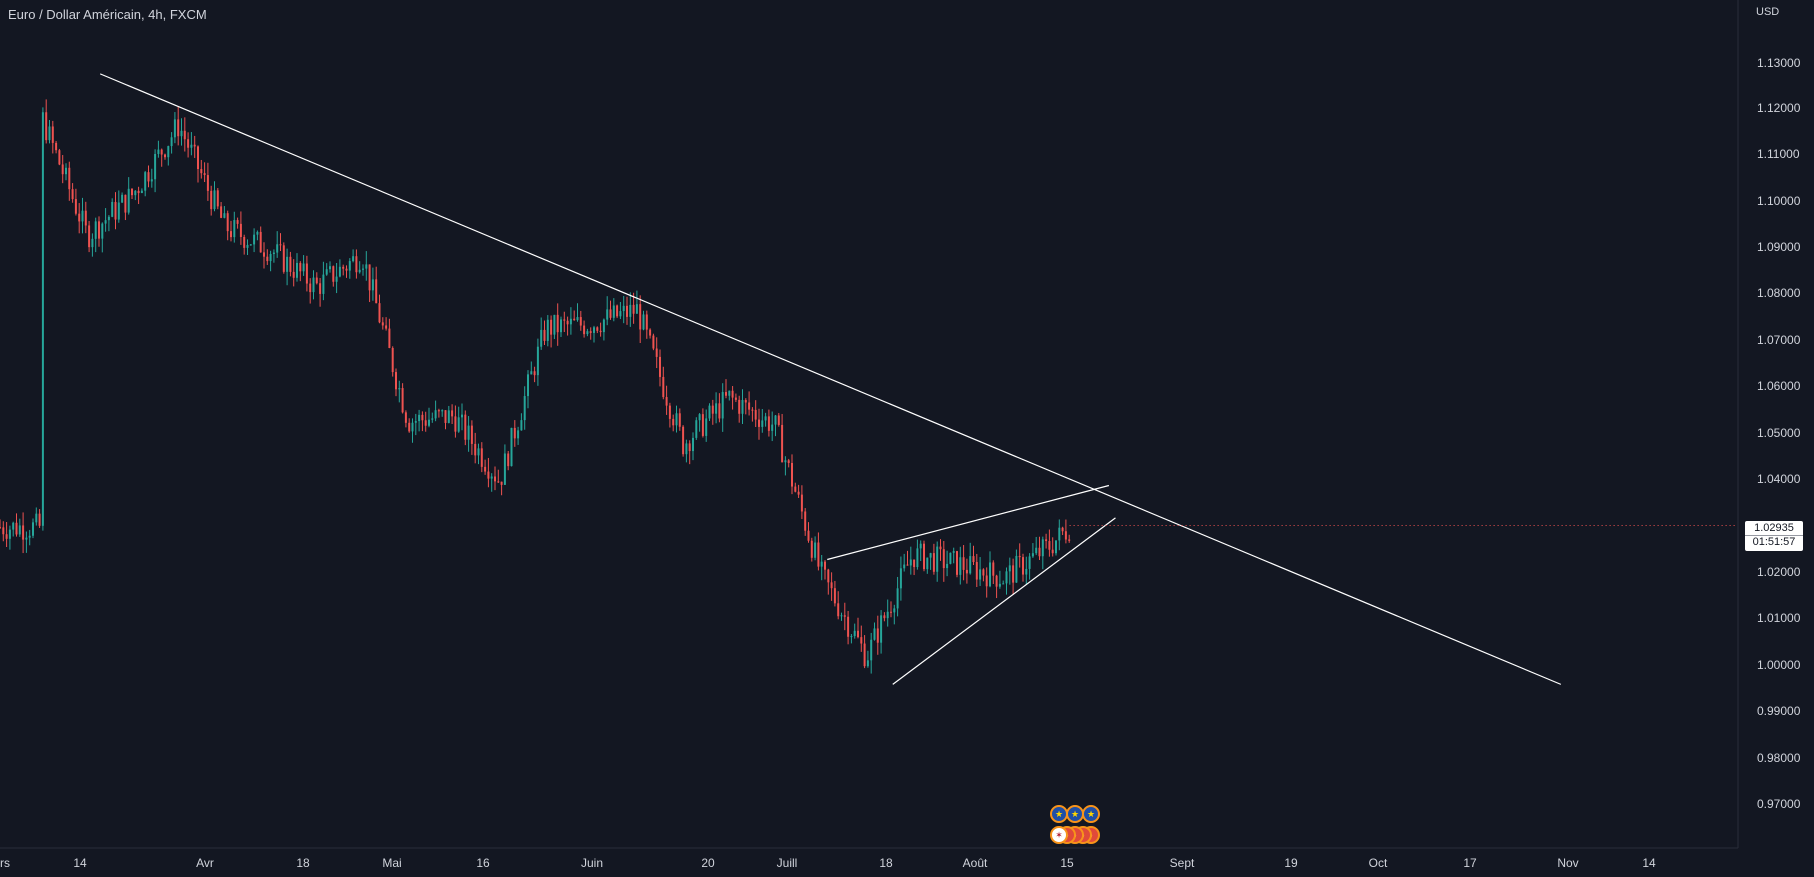  What do you see at coordinates (1779, 711) in the screenshot?
I see `price-tick-label: 0.99000` at bounding box center [1779, 711].